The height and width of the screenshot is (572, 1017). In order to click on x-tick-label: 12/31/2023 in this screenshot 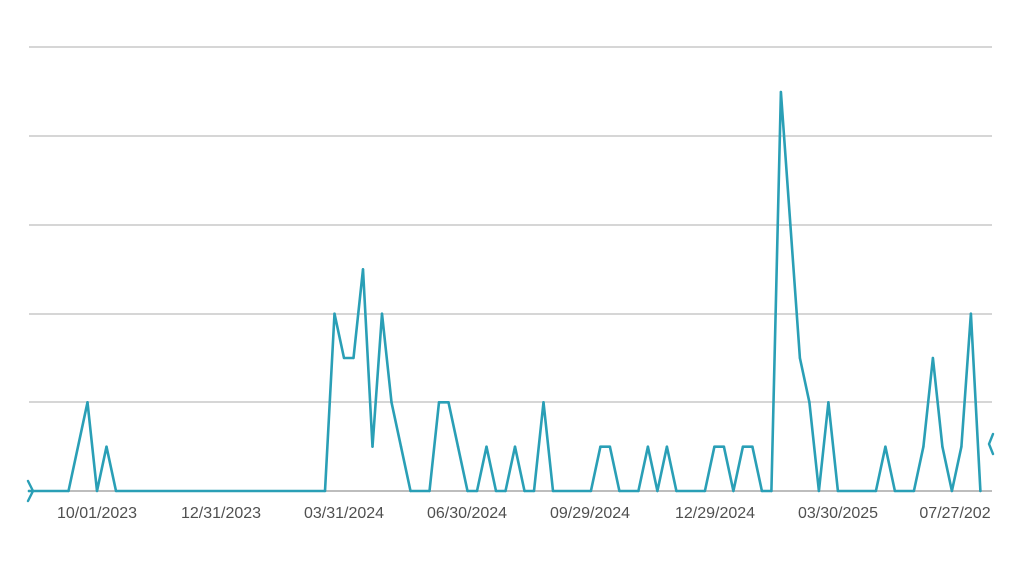, I will do `click(221, 513)`.